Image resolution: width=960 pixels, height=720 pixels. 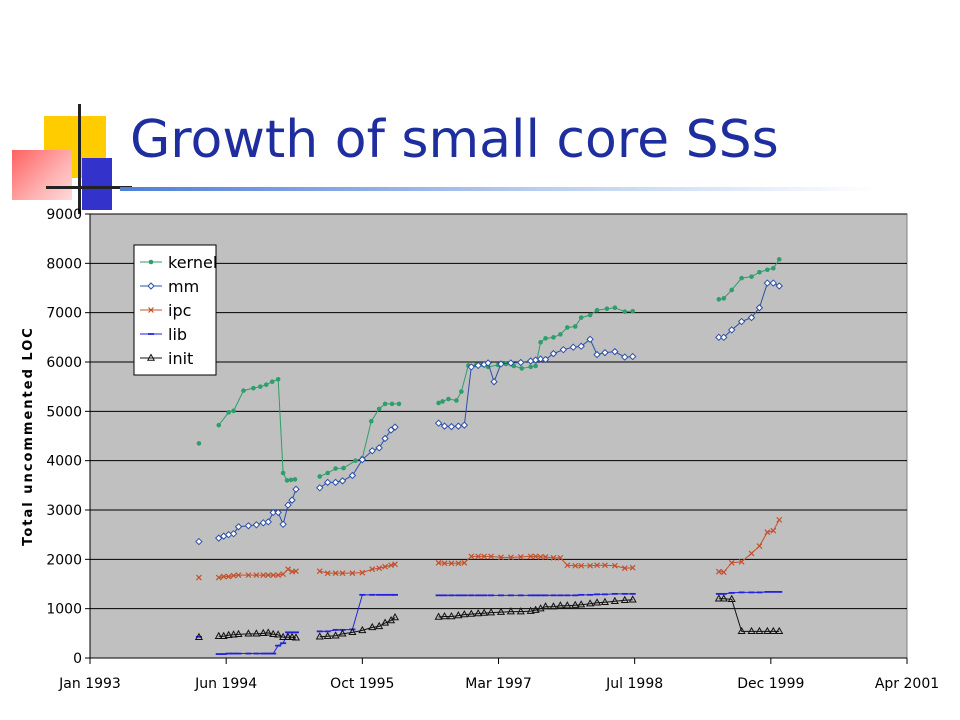 I want to click on legend-label-init: init, so click(x=180, y=358).